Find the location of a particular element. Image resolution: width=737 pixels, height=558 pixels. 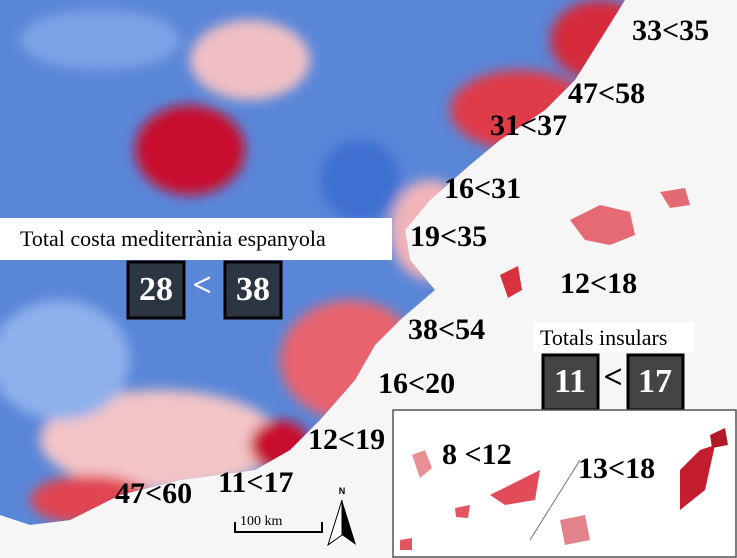

total-value: 11 is located at coordinates (570, 381).